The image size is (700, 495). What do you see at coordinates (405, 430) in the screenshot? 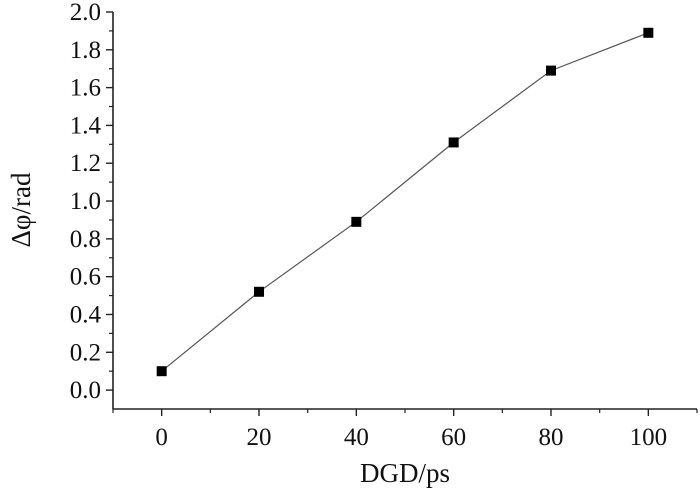
I see `x-axis-ticks: 0 20 40 60 80 100` at bounding box center [405, 430].